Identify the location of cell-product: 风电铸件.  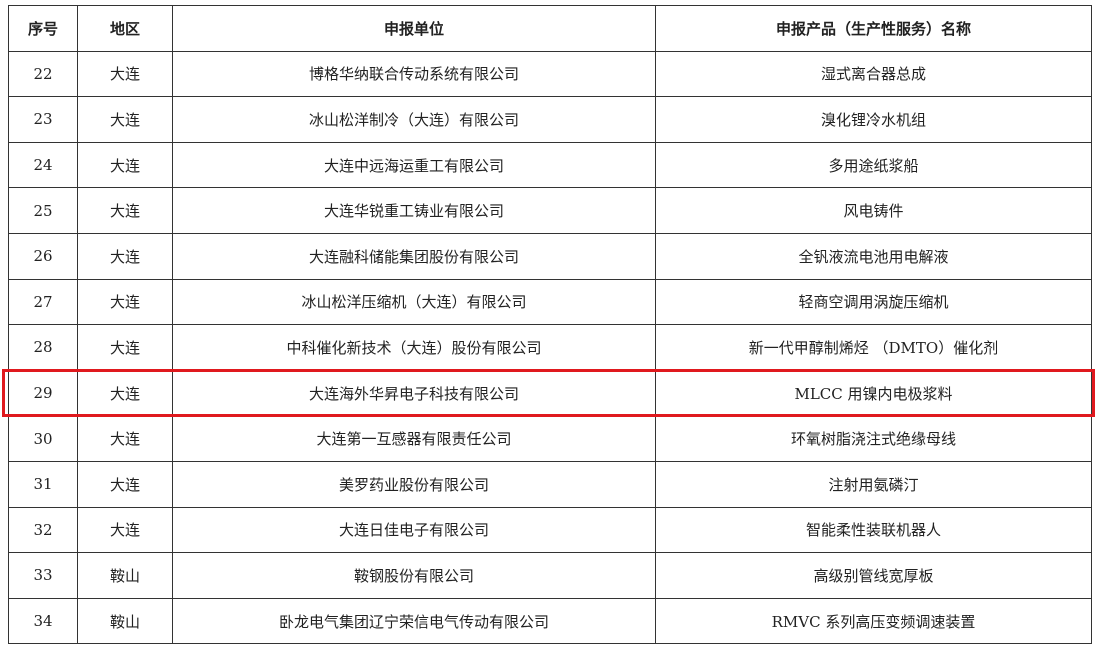
(873, 210).